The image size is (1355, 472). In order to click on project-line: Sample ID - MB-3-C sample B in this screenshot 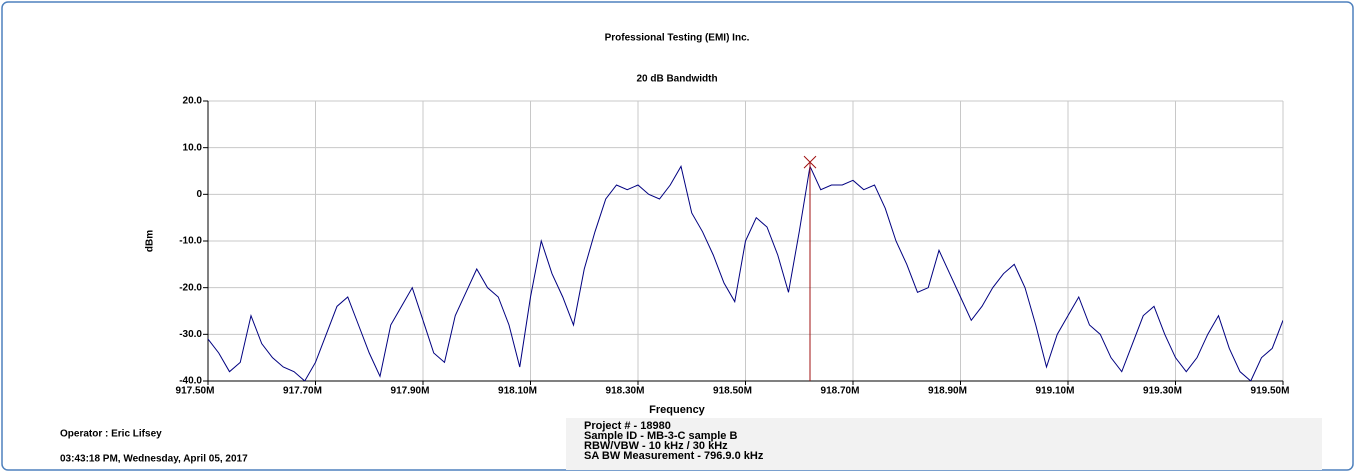, I will do `click(660, 436)`.